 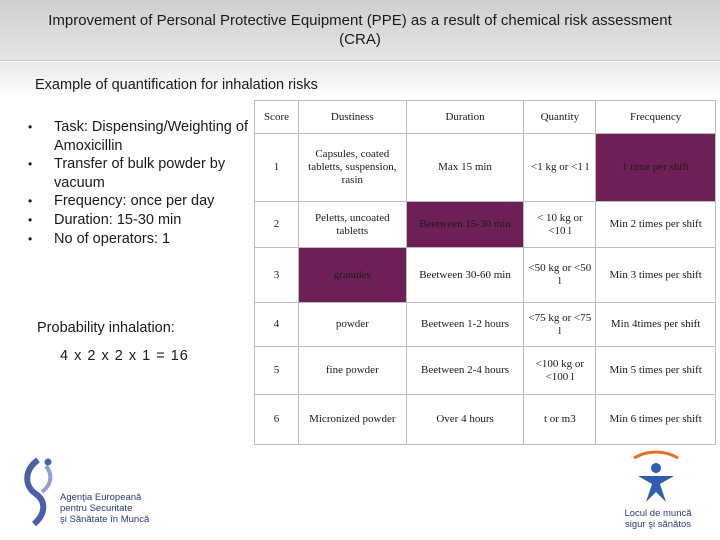 I want to click on table-cell-highlighted: 1 time per shift, so click(x=655, y=167).